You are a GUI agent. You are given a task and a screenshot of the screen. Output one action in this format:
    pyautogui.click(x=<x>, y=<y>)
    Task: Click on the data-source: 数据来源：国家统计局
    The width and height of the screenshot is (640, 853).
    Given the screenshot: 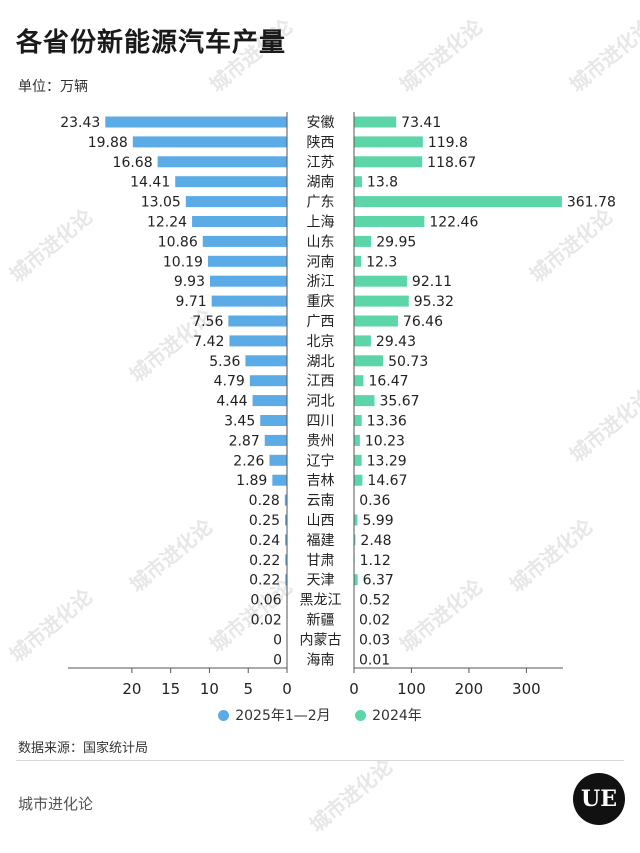 What is the action you would take?
    pyautogui.click(x=83, y=748)
    